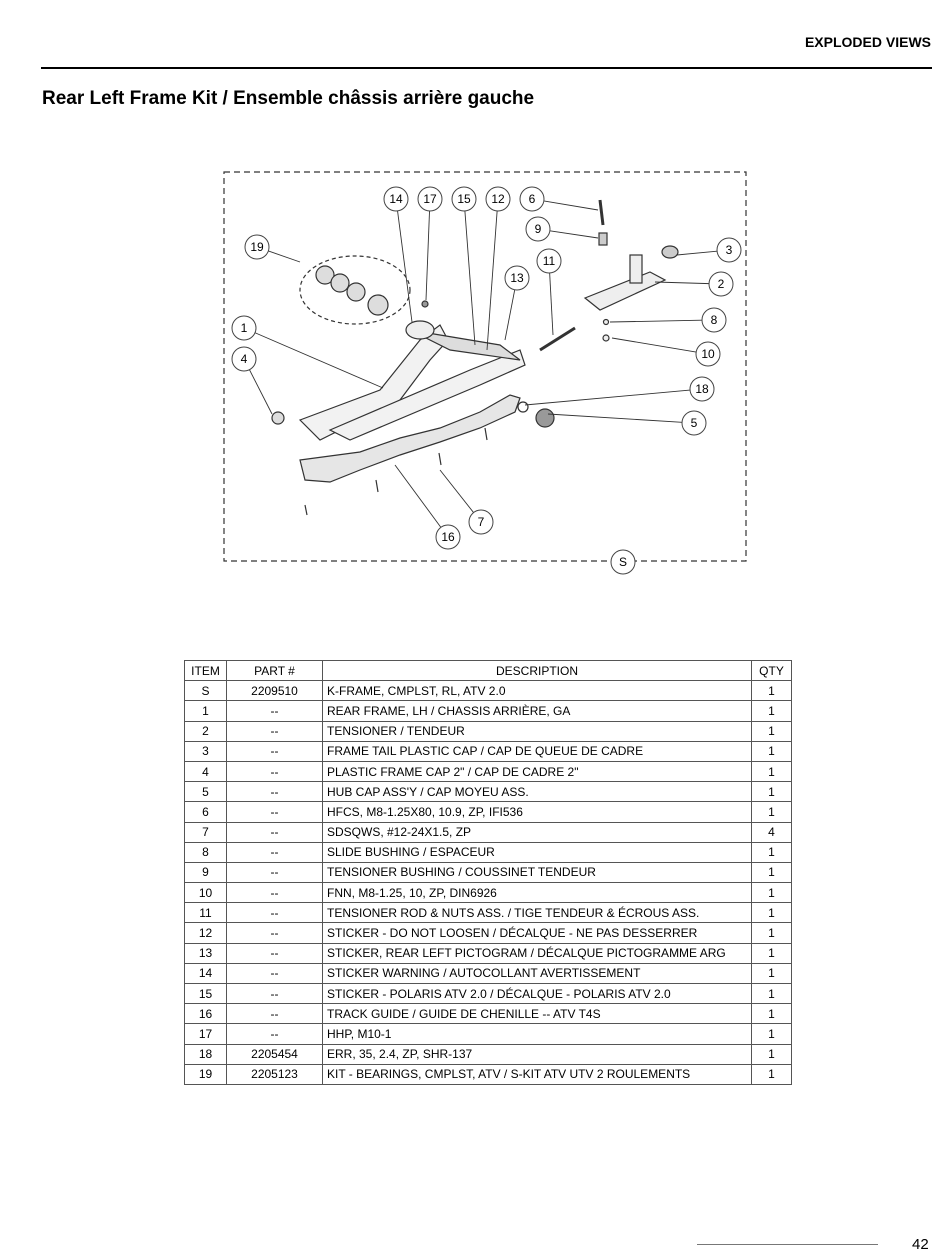  I want to click on callout-label: 5, so click(694, 423).